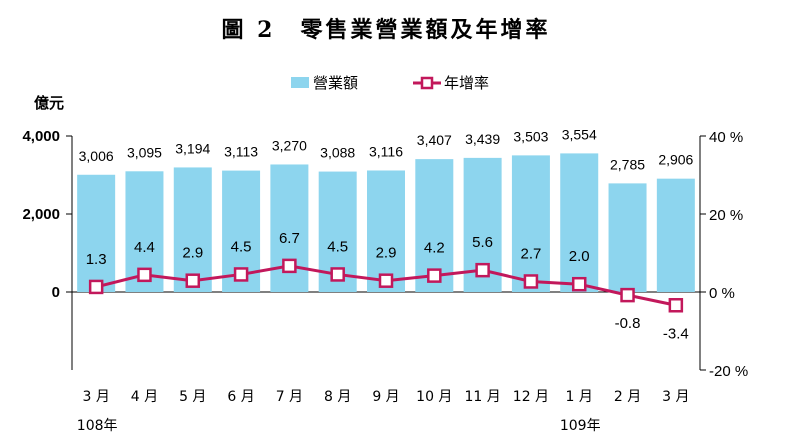 This screenshot has width=806, height=445. I want to click on bar-value-label: 3,503, so click(530, 136).